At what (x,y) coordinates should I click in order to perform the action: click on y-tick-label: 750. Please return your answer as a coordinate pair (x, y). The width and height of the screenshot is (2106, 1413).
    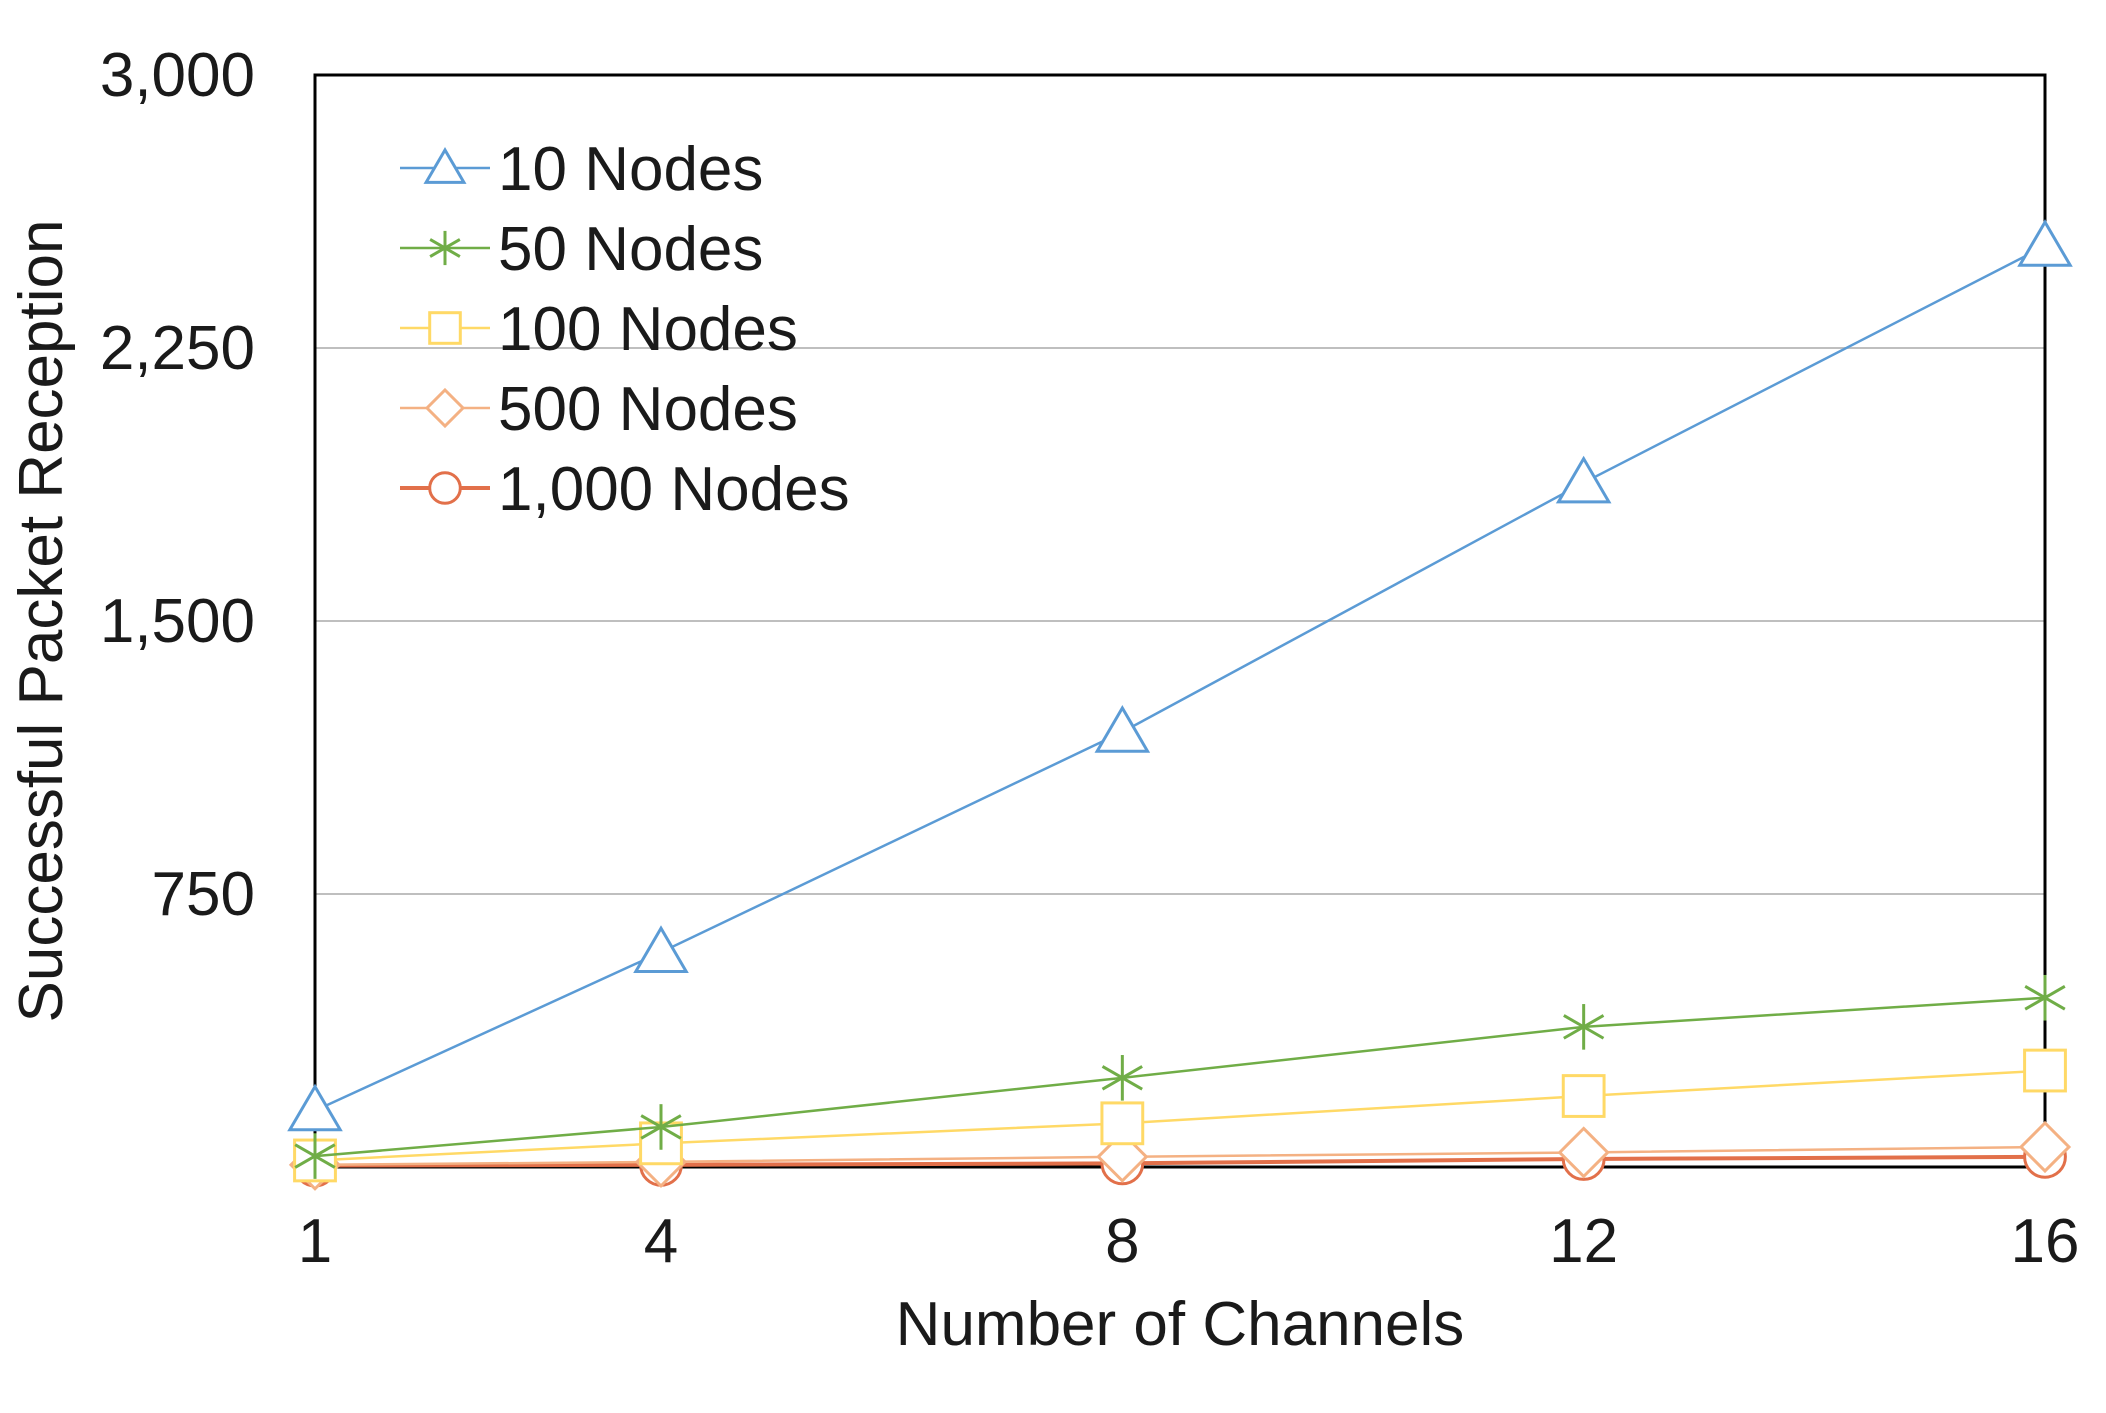
    Looking at the image, I should click on (203, 894).